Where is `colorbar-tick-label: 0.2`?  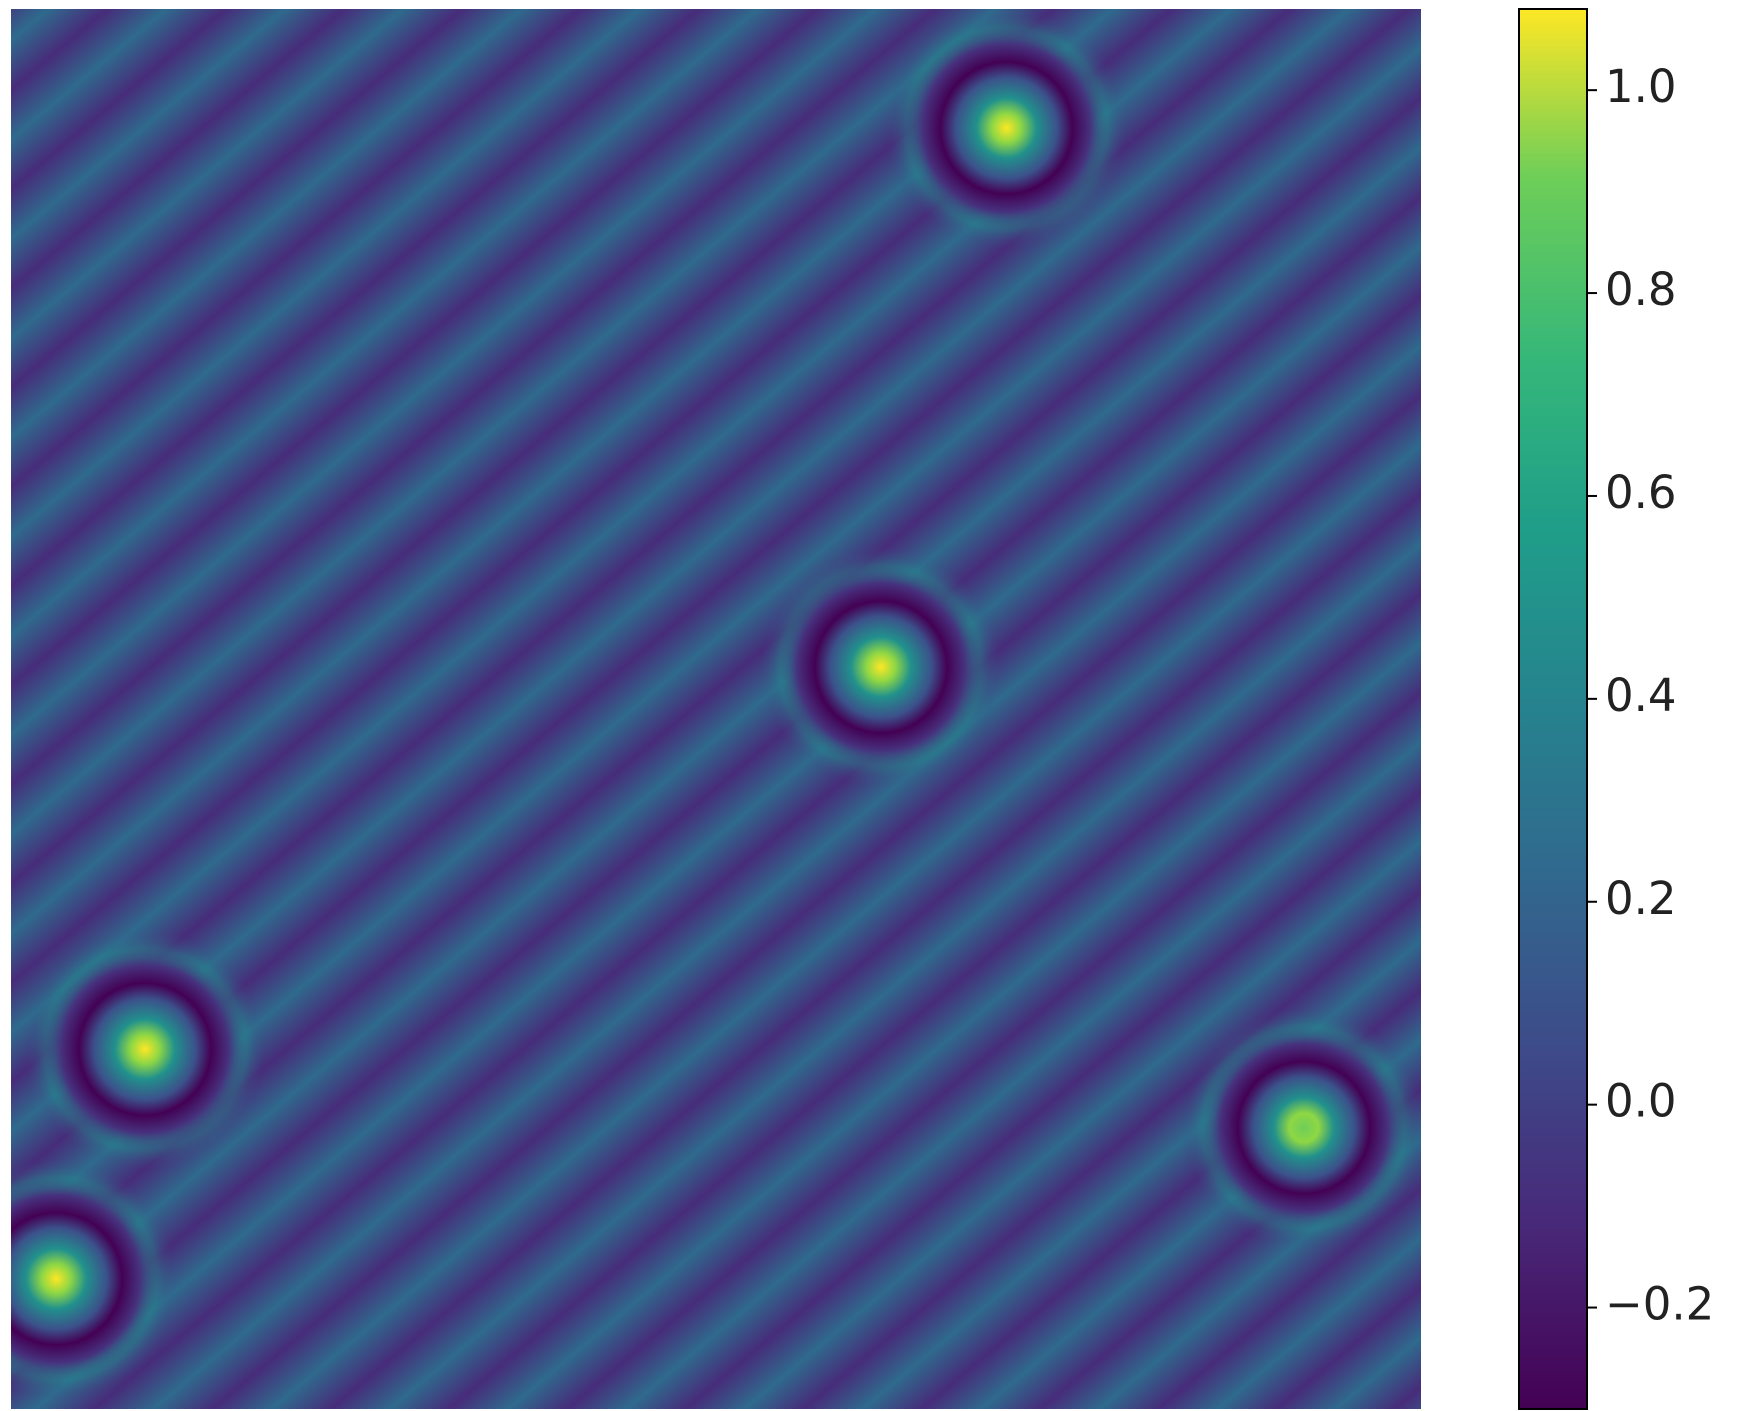 colorbar-tick-label: 0.2 is located at coordinates (1641, 898).